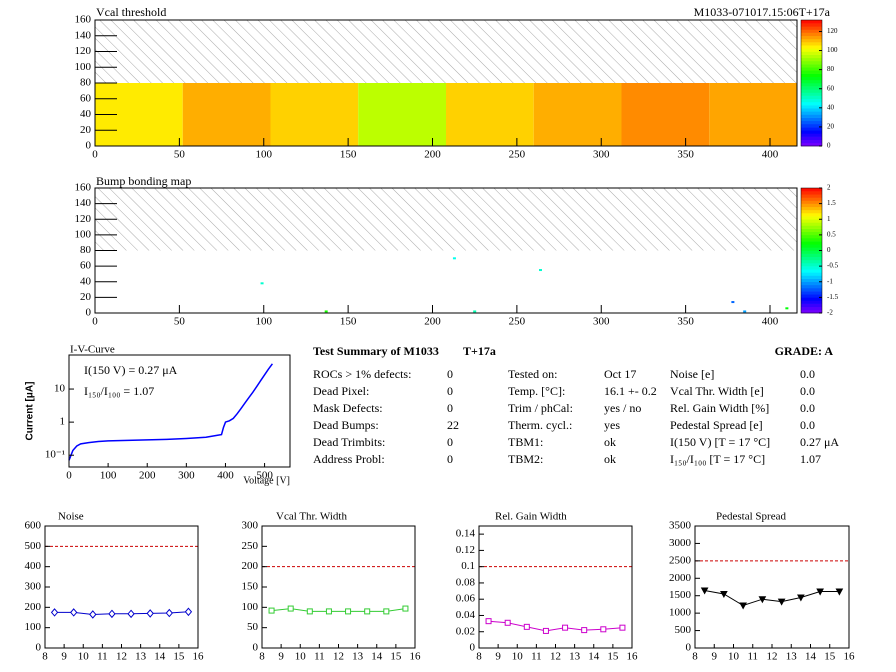 The height and width of the screenshot is (672, 896). I want to click on summary-label: Temp. [°C]:, so click(536, 391).